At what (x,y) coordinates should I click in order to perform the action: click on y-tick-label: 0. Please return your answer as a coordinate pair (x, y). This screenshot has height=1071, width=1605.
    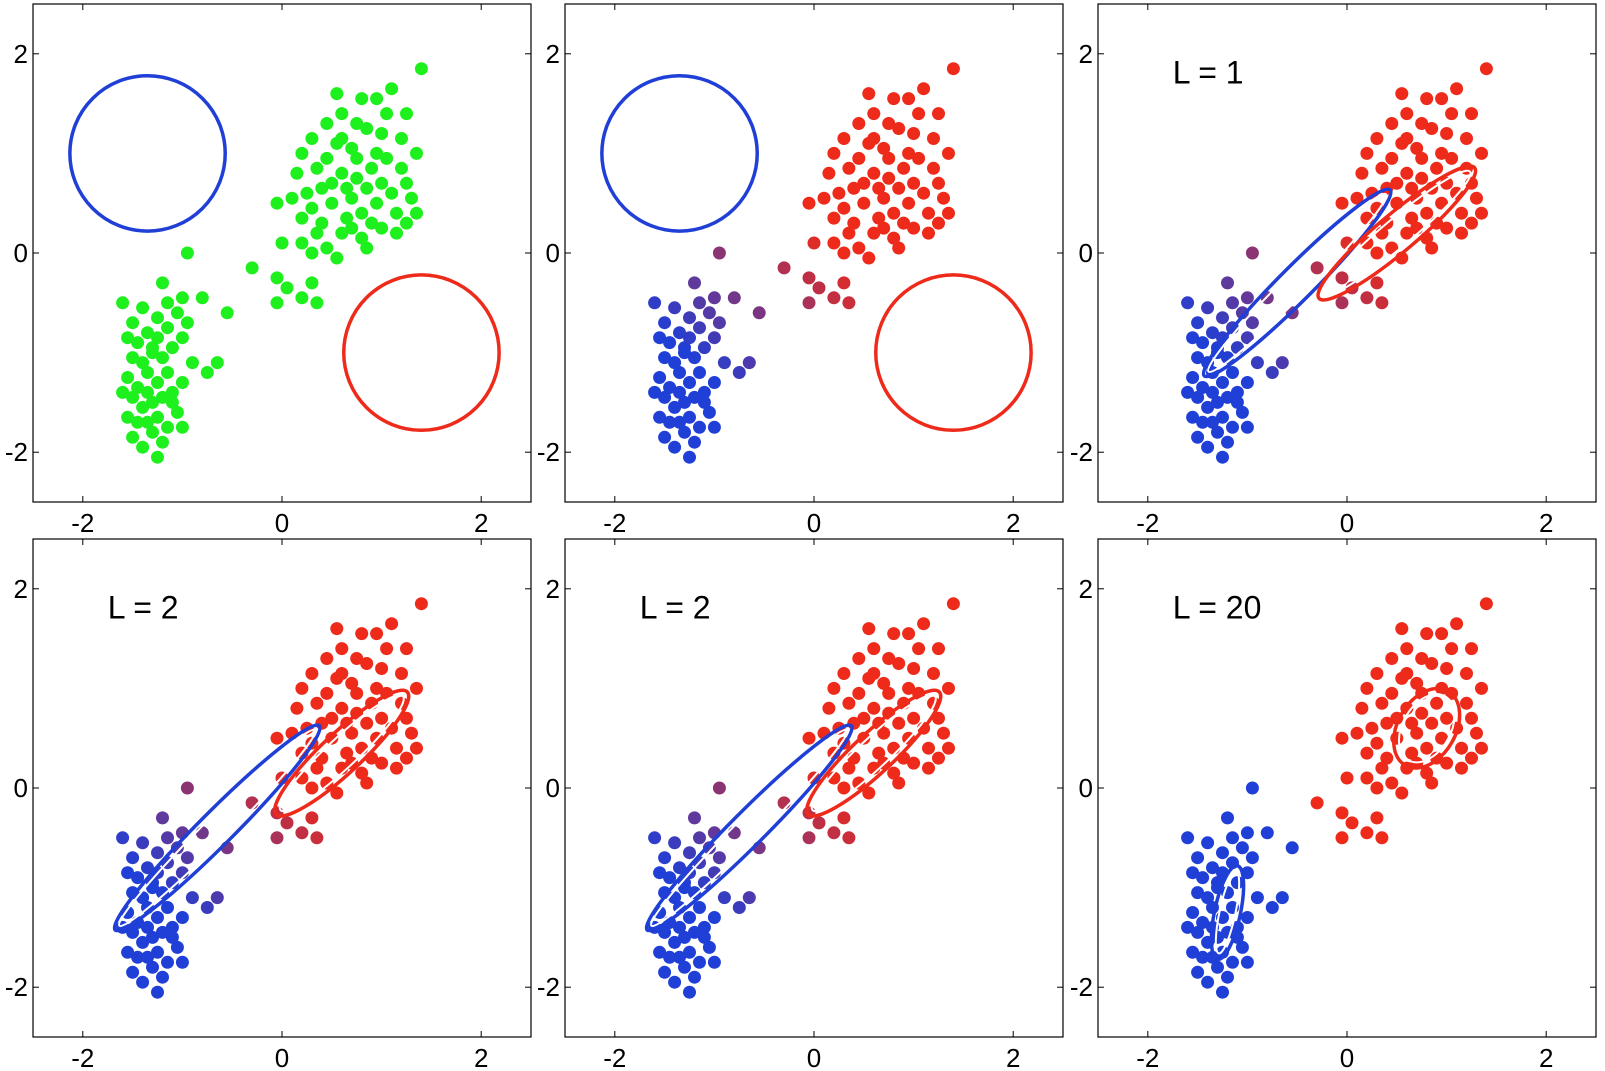
    Looking at the image, I should click on (1086, 788).